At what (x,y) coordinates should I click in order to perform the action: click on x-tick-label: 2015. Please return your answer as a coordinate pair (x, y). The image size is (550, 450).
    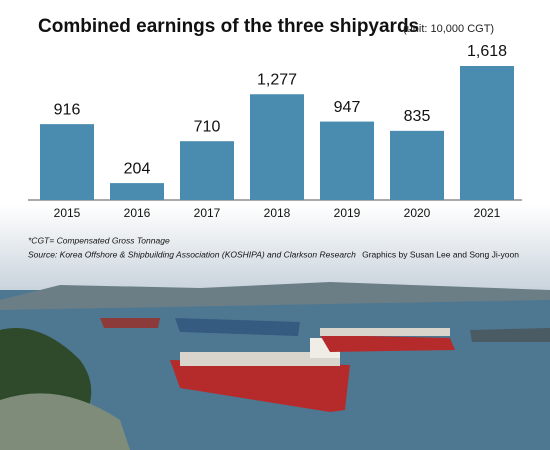
    Looking at the image, I should click on (67, 213).